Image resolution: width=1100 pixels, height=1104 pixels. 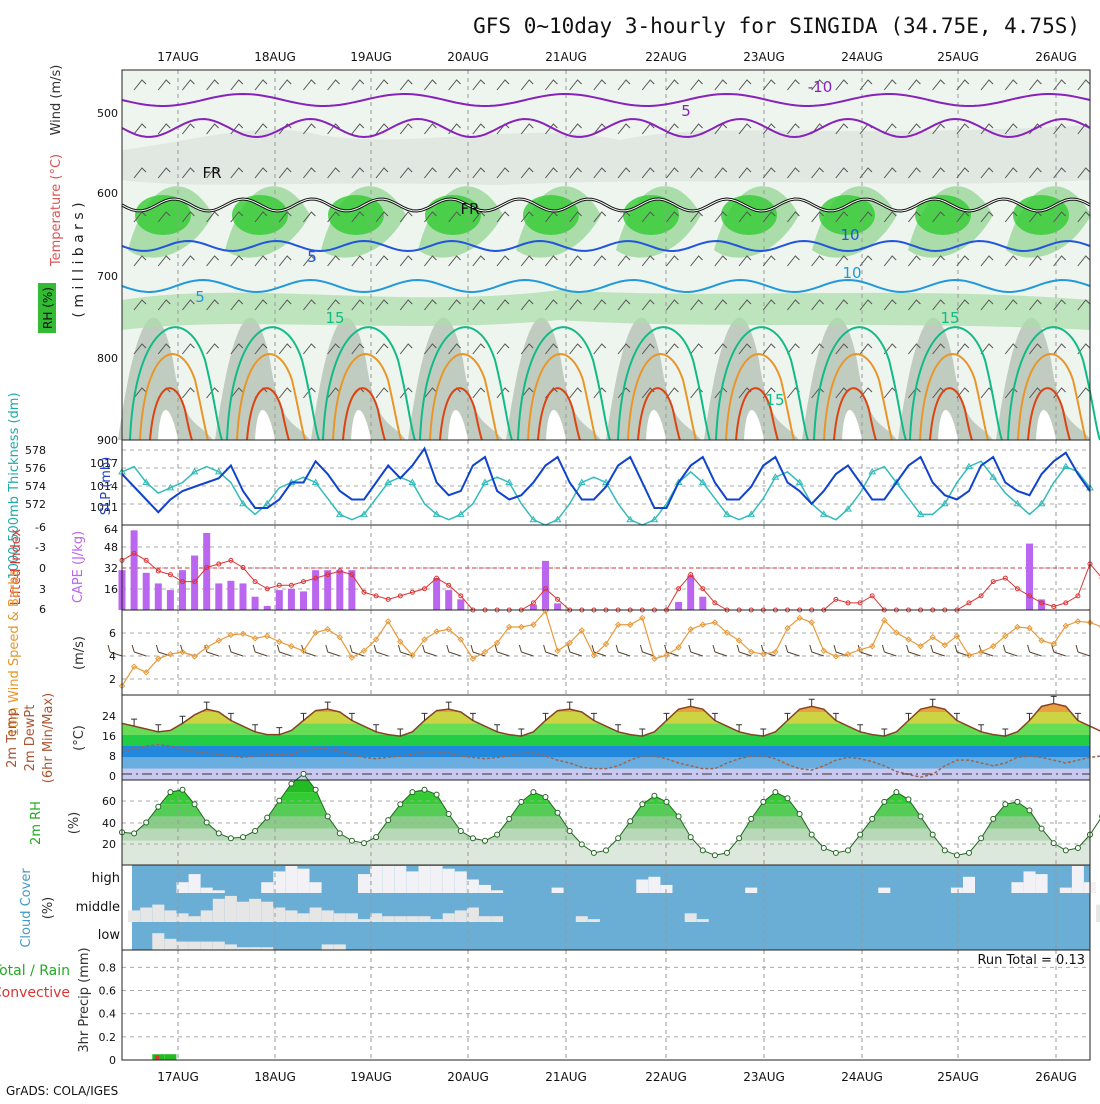 I want to click on temp2m-axis-label: 2m Temp, so click(x=12, y=738).